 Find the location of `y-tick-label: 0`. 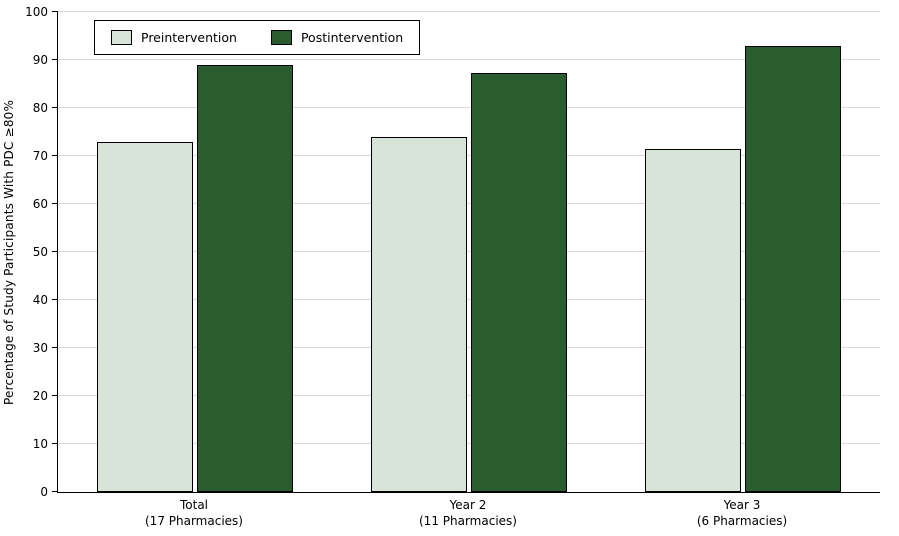

y-tick-label: 0 is located at coordinates (44, 492).